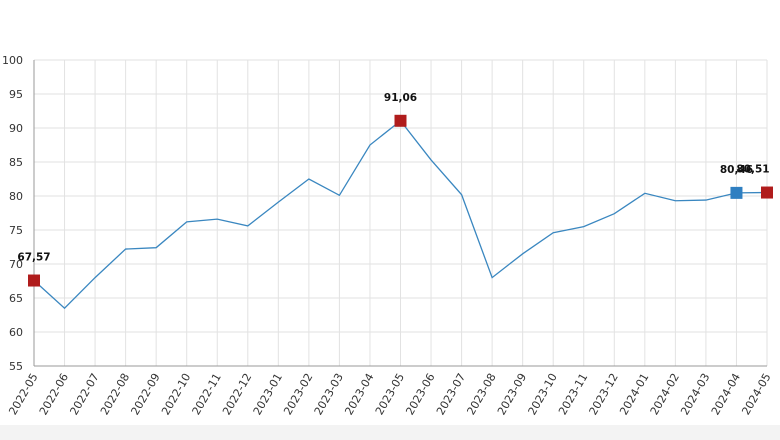 This screenshot has height=440, width=780. I want to click on x-tick-label: 2023-03, so click(329, 394).